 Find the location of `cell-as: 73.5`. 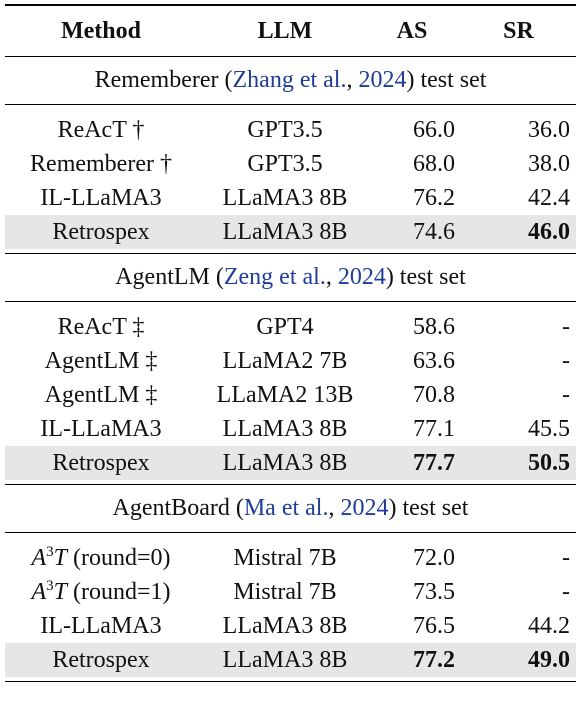

cell-as: 73.5 is located at coordinates (434, 591).